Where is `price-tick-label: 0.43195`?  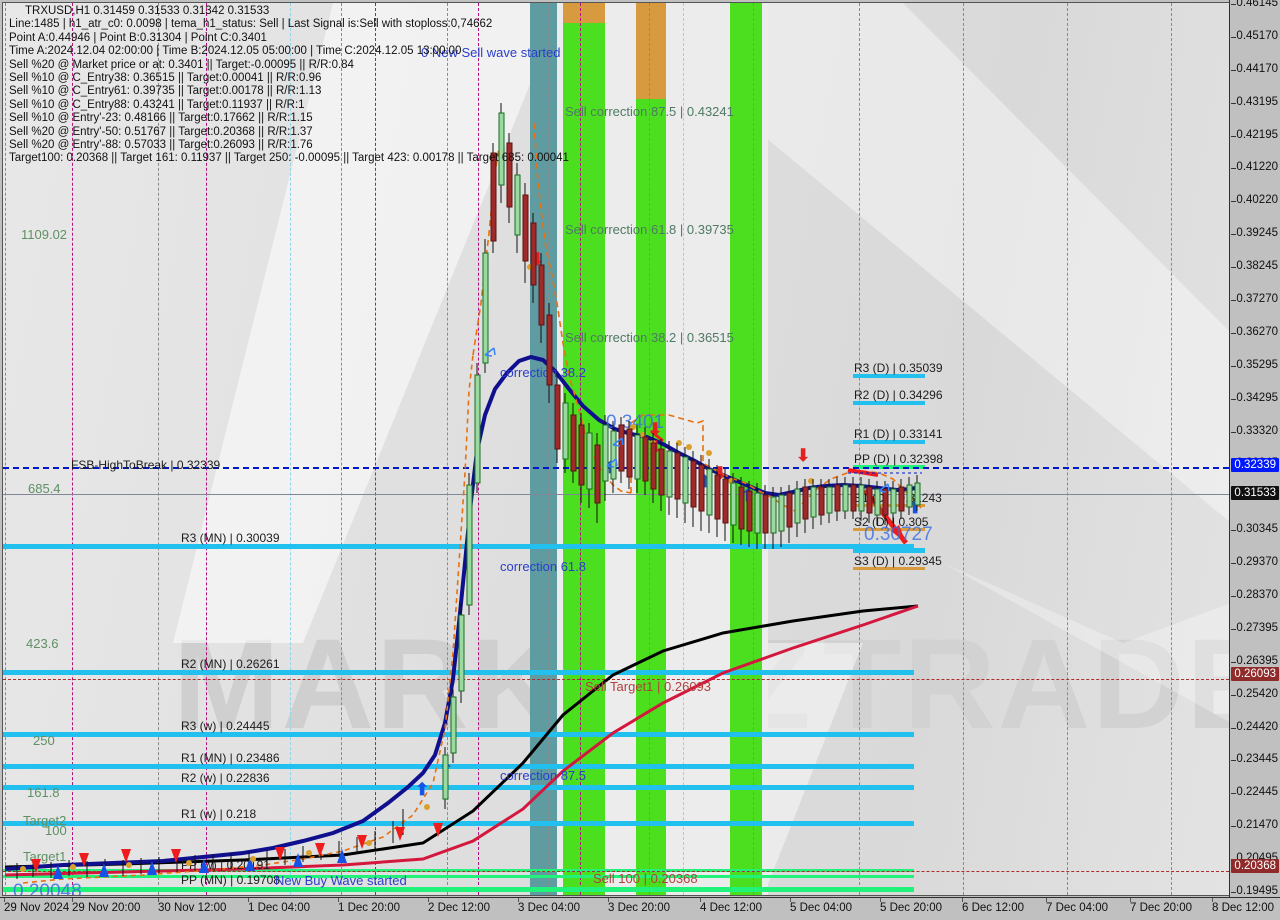
price-tick-label: 0.43195 is located at coordinates (1257, 101).